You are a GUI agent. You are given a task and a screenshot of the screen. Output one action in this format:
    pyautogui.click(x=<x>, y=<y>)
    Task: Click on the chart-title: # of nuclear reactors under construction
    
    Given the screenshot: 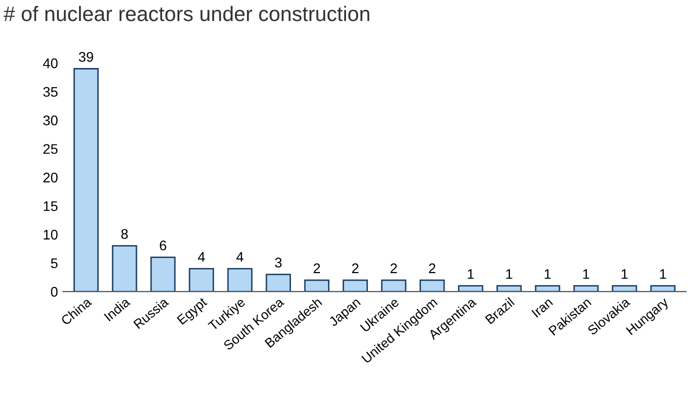 What is the action you would take?
    pyautogui.click(x=187, y=14)
    